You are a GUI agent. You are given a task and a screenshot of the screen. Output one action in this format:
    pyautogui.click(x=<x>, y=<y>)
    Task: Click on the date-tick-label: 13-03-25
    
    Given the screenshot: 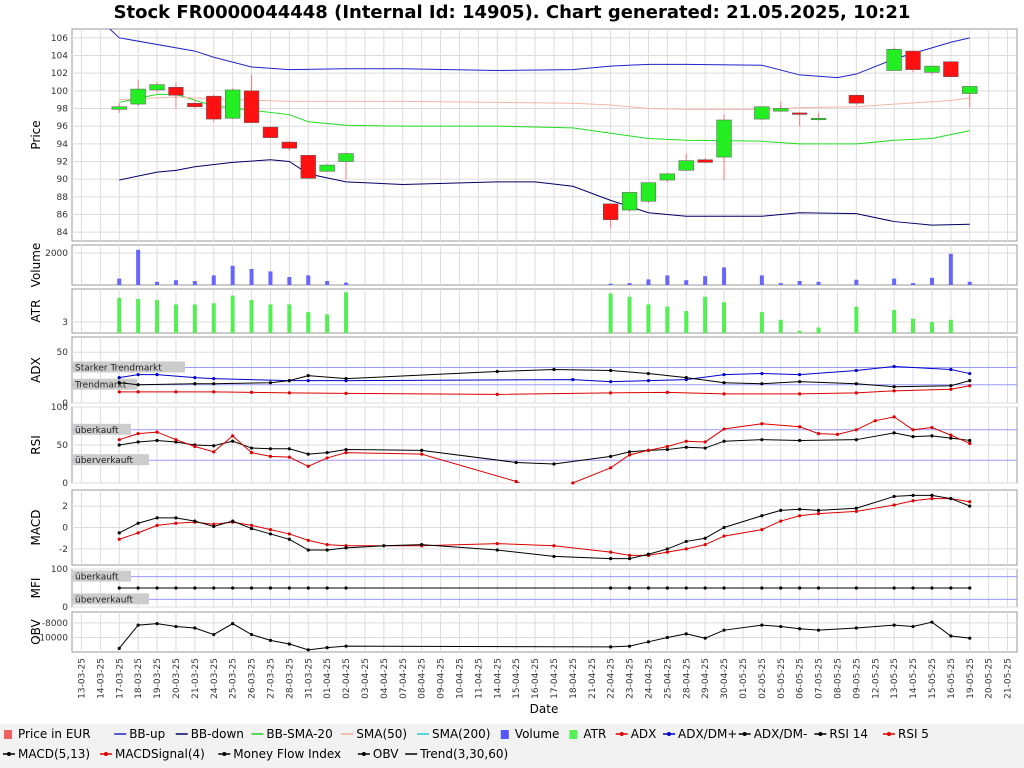 What is the action you would take?
    pyautogui.click(x=82, y=678)
    